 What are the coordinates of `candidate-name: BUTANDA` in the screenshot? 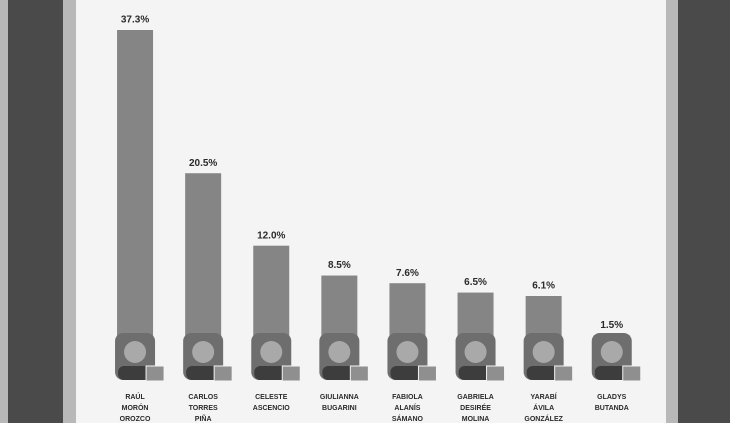 It's located at (612, 408).